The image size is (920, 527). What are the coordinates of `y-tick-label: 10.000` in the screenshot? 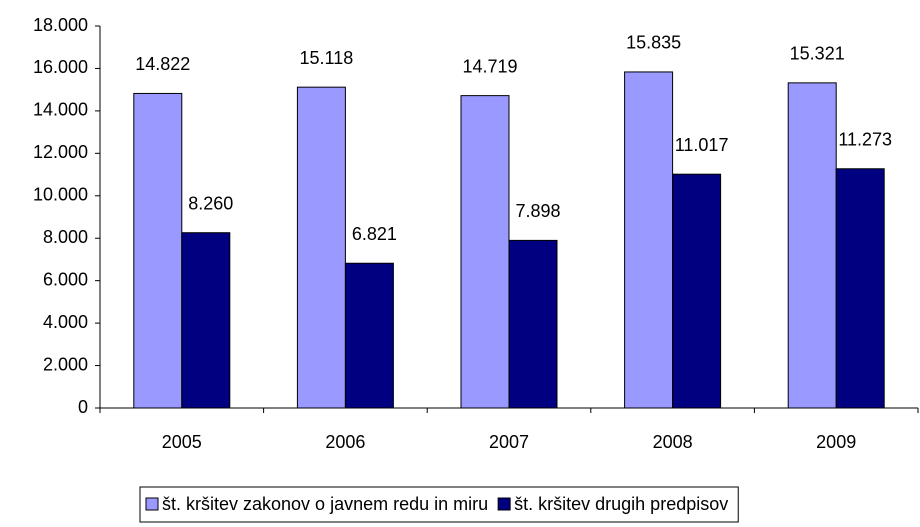 It's located at (60, 195).